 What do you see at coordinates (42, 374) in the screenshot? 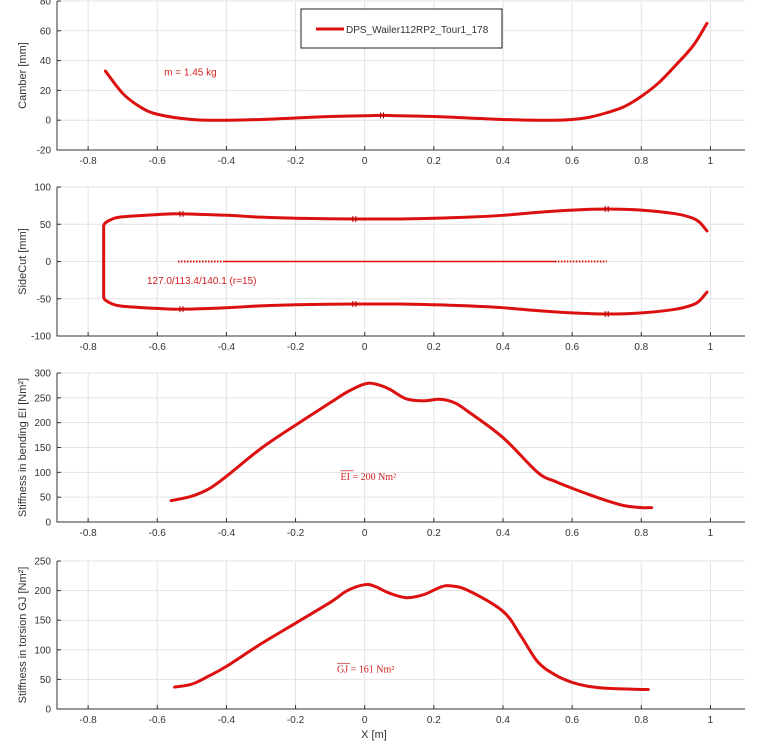
I see `y-tick-label: 300` at bounding box center [42, 374].